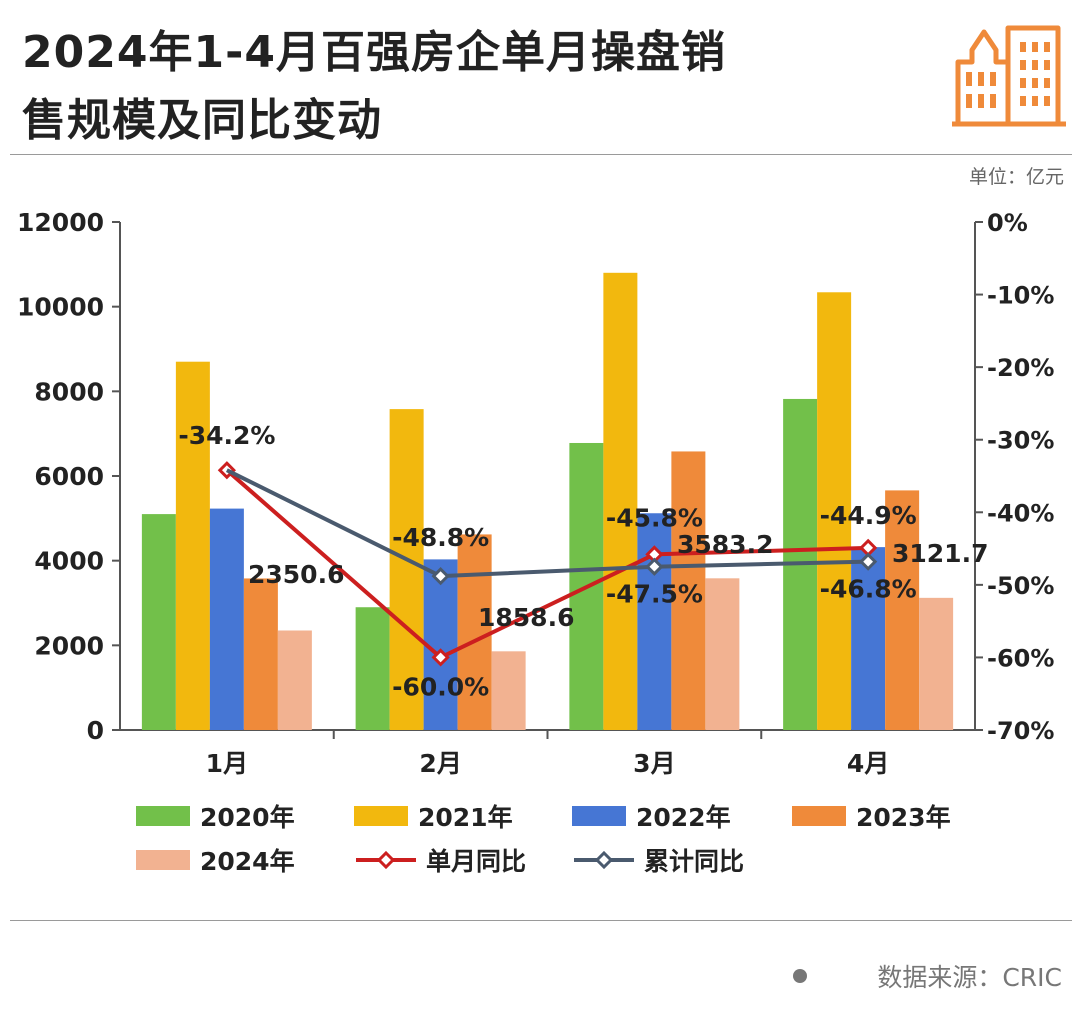 The width and height of the screenshot is (1080, 1029). What do you see at coordinates (547, 523) in the screenshot?
I see `cumulative-yoy-line` at bounding box center [547, 523].